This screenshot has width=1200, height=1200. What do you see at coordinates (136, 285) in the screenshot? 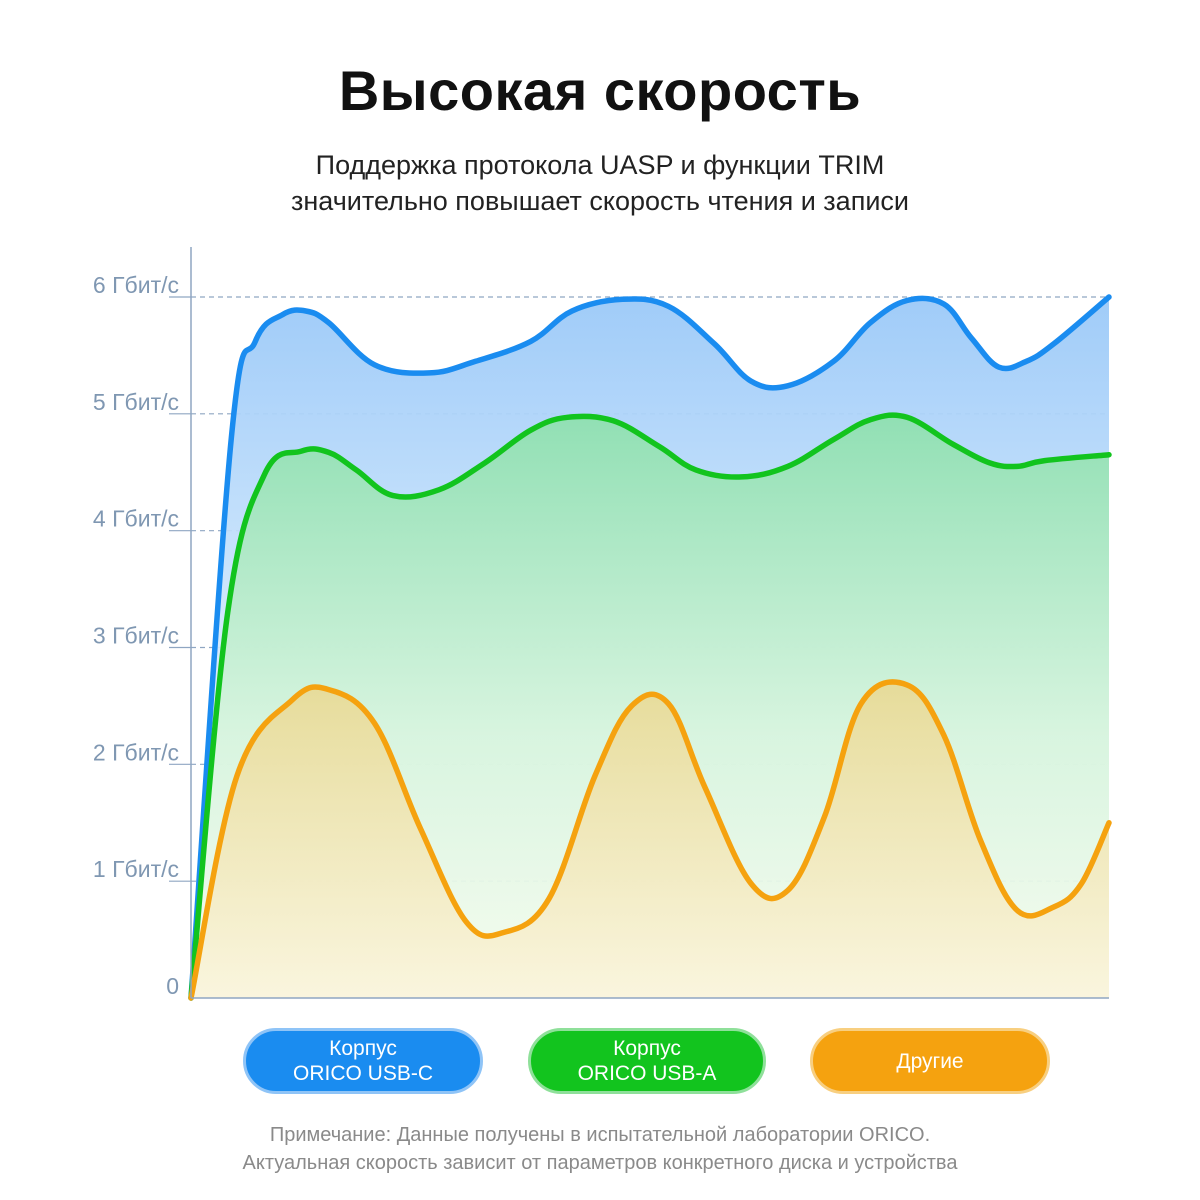
I see `y-tick-label: 6 Гбит/с` at bounding box center [136, 285].